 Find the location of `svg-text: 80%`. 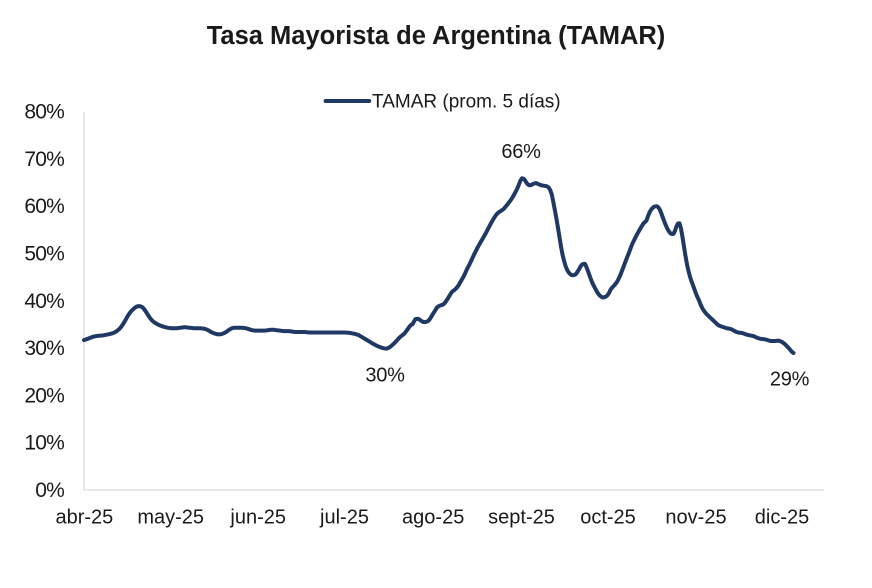

svg-text: 80% is located at coordinates (44, 112).